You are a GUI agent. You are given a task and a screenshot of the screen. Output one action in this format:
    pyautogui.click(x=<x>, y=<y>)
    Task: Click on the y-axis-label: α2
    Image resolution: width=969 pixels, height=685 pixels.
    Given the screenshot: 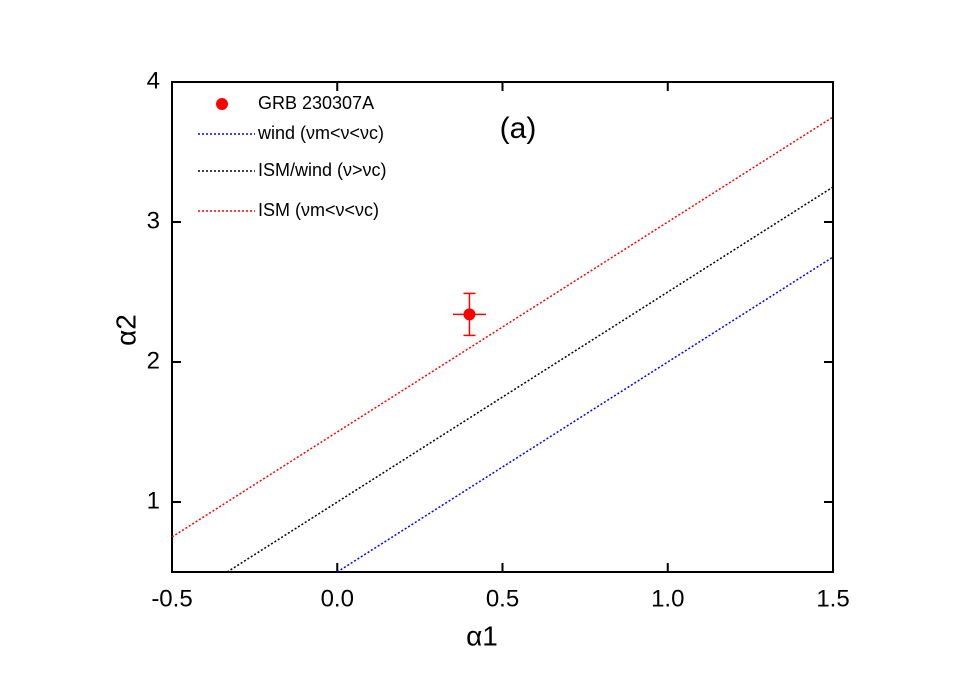 What is the action you would take?
    pyautogui.click(x=125, y=330)
    